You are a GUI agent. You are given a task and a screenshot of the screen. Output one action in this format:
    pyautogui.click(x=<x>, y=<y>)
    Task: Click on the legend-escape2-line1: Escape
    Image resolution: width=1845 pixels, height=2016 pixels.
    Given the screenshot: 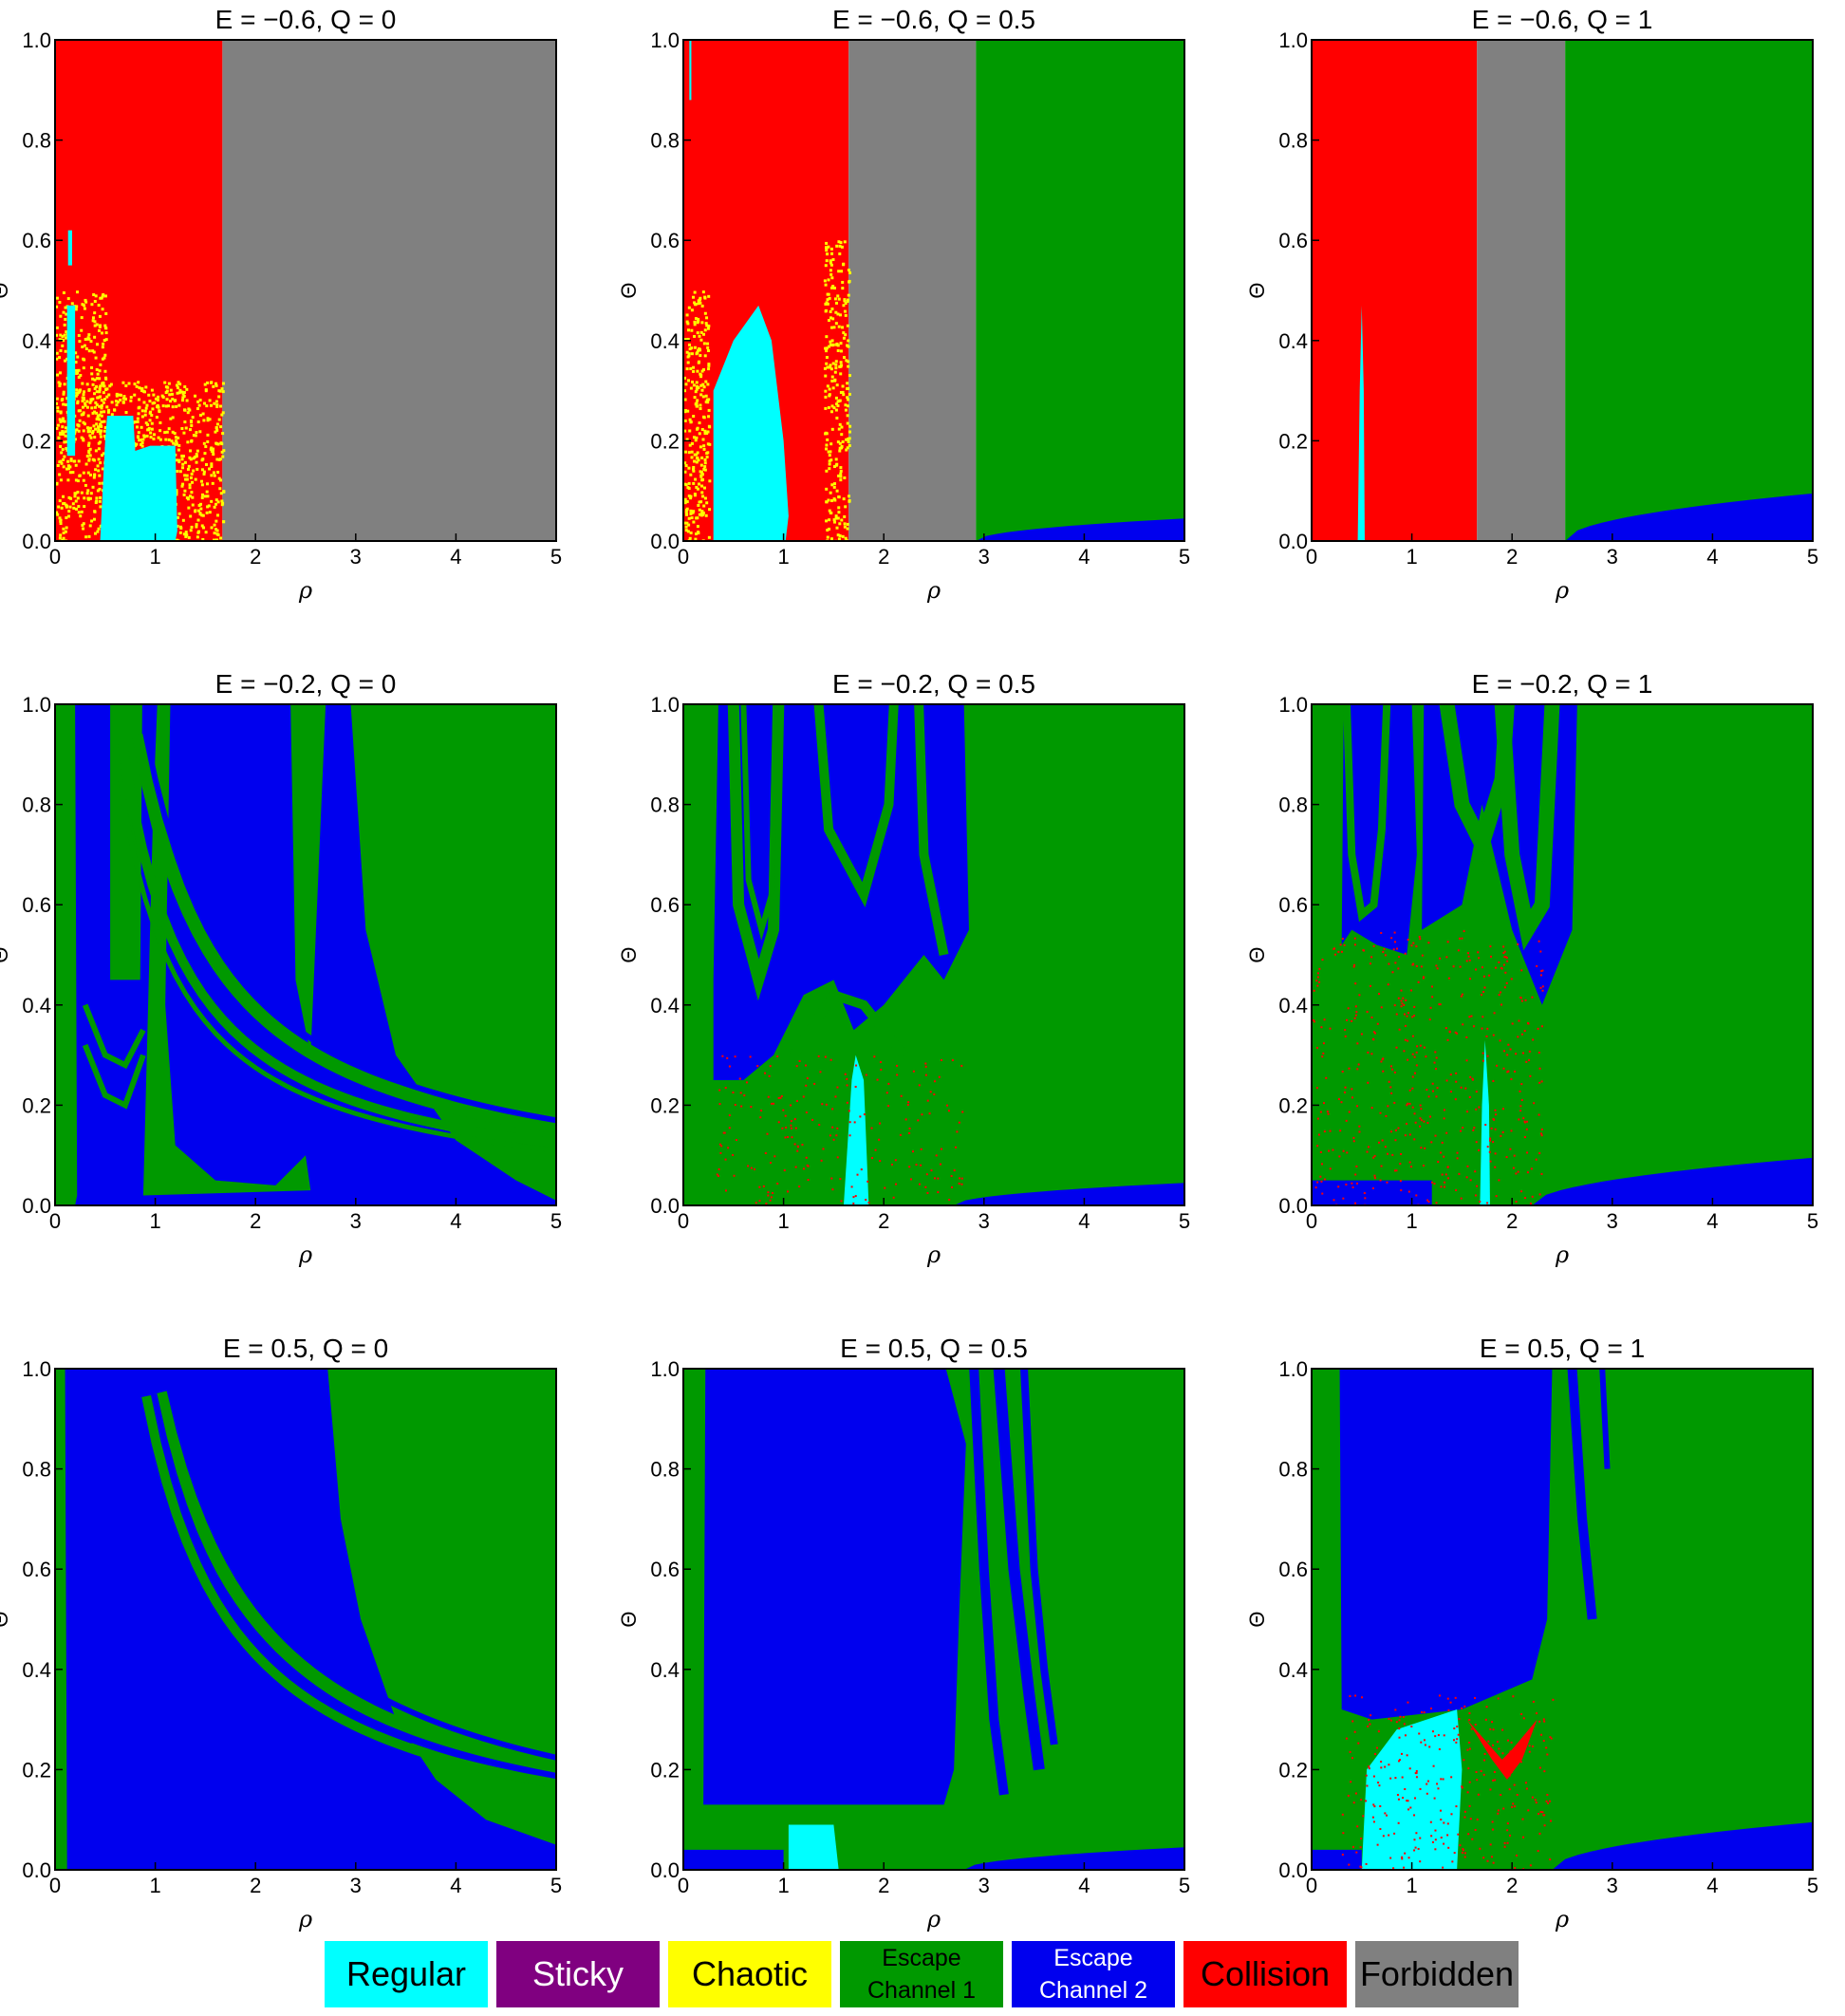 What is the action you would take?
    pyautogui.click(x=1093, y=1958)
    